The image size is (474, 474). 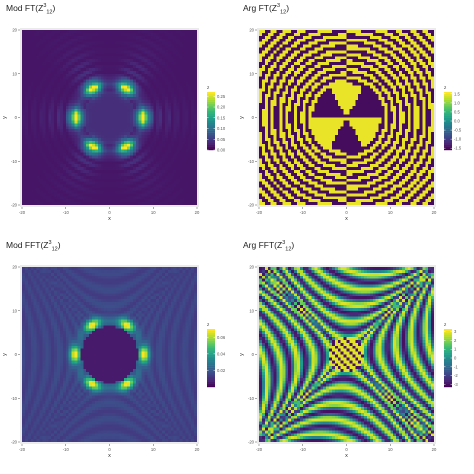 What do you see at coordinates (221, 117) in the screenshot?
I see `legend-tick-label: 0.15` at bounding box center [221, 117].